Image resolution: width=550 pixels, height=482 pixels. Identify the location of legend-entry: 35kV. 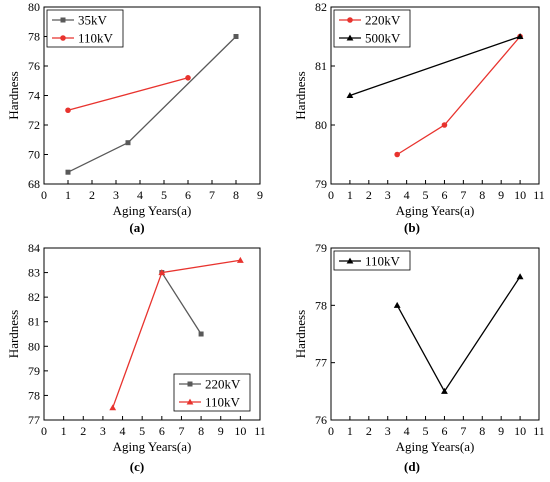
(93, 20).